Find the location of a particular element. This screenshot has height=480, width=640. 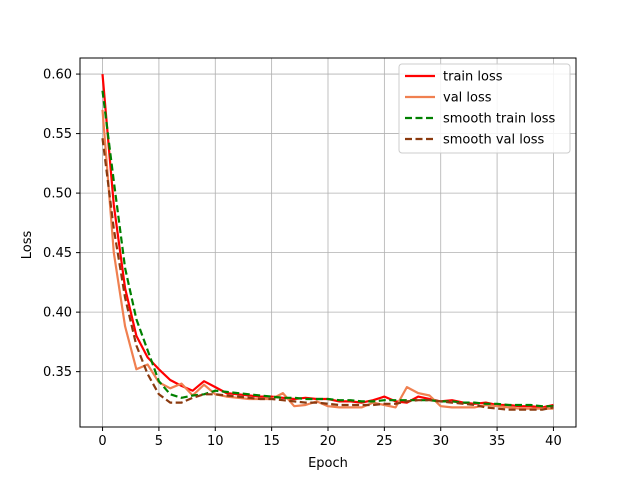

x-tick-label: 15 is located at coordinates (271, 441).